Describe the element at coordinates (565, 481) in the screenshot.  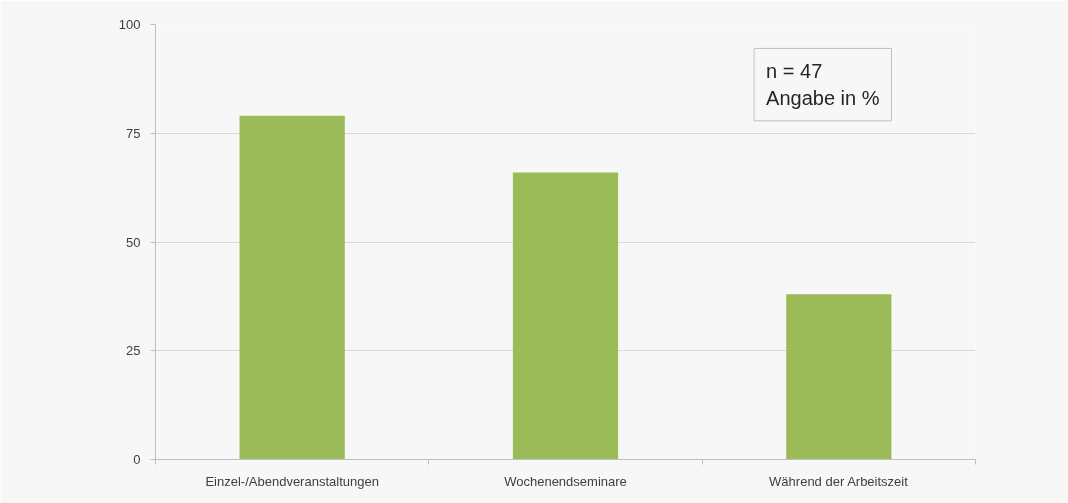
I see `x-tick-label: Wochenendseminare` at that location.